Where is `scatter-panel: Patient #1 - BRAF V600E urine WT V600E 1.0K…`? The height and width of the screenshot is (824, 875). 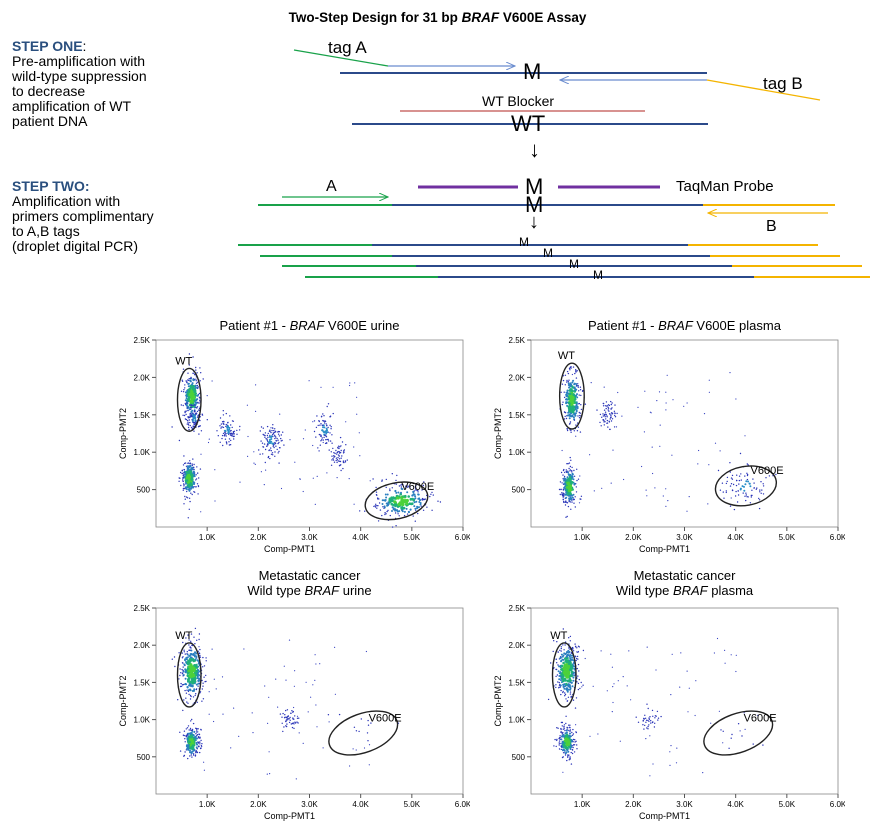 scatter-panel: Patient #1 - BRAF V600E urine WT V600E 1.0K… is located at coordinates (290, 438).